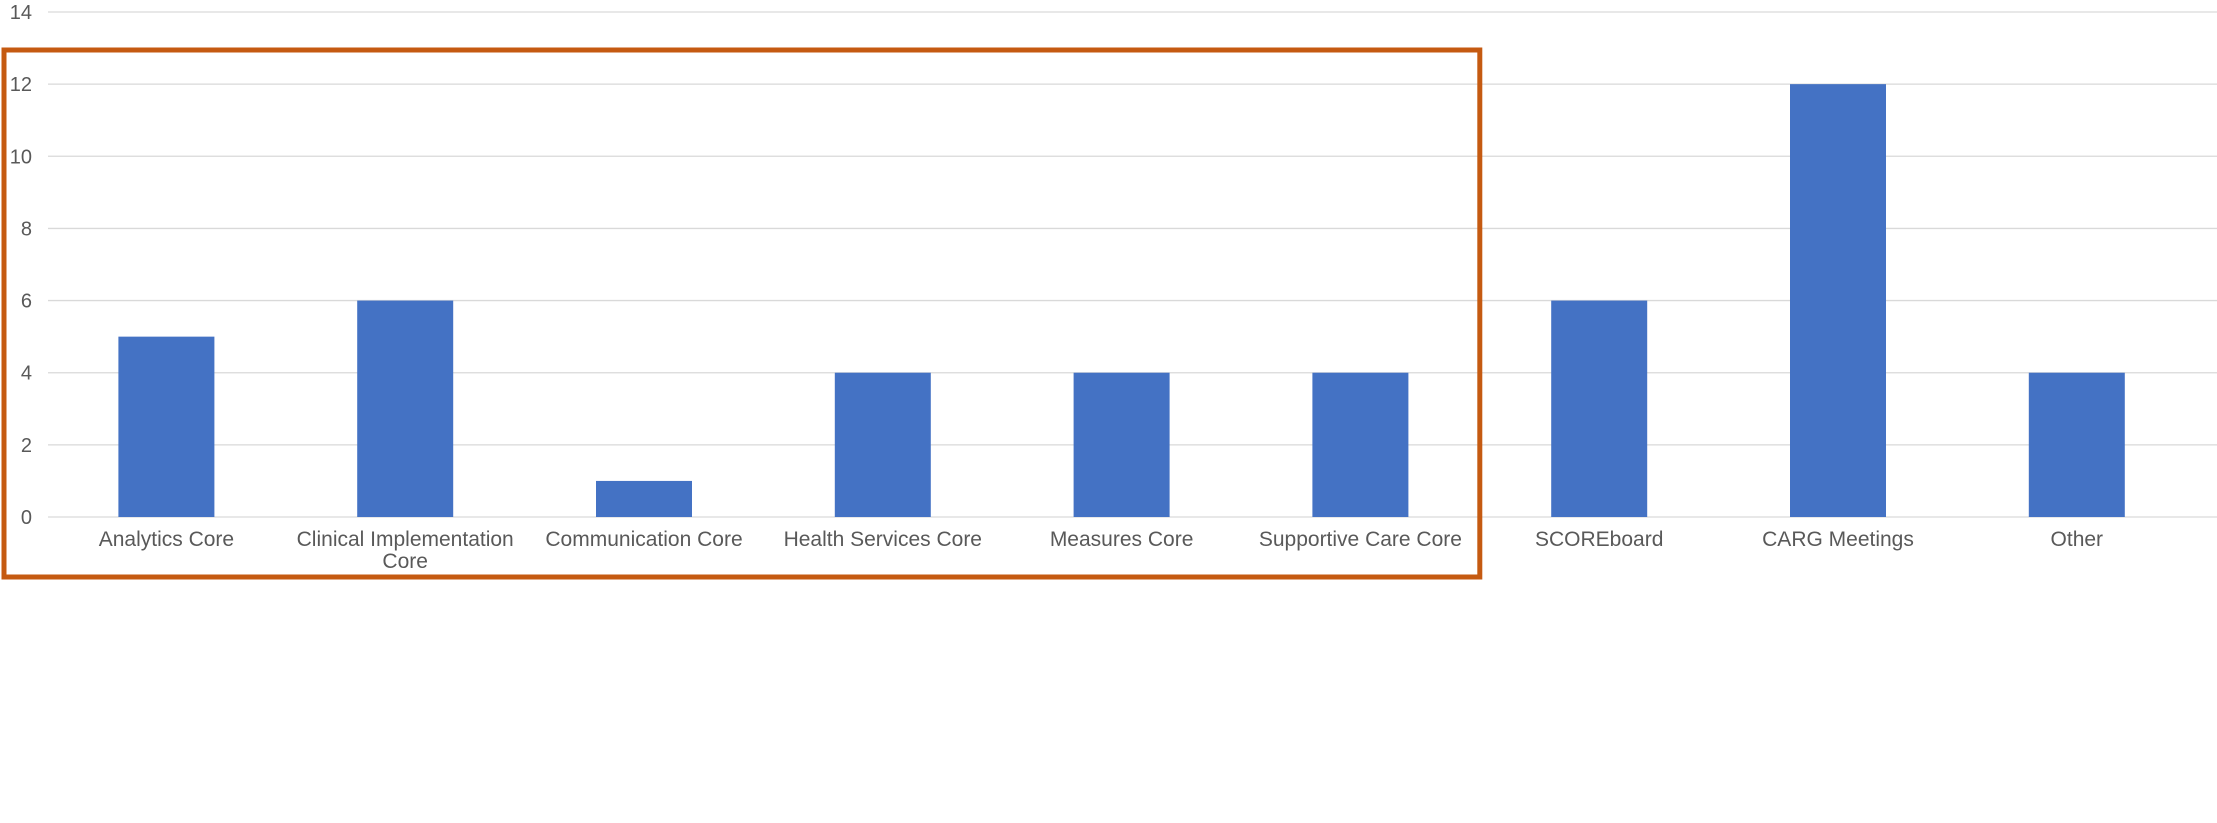  I want to click on y-tick-label: 0, so click(26, 518).